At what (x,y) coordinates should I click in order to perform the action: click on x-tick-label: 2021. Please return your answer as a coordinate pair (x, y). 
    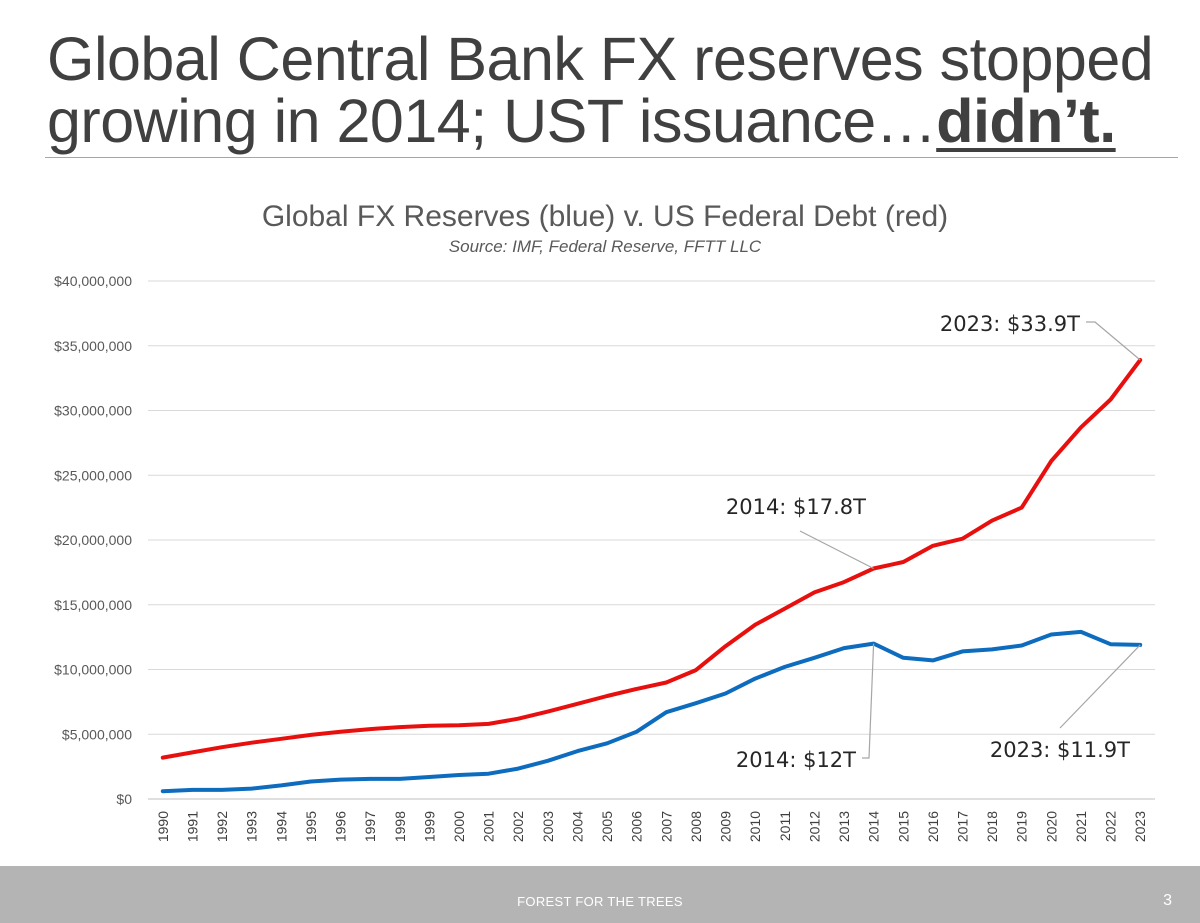
    Looking at the image, I should click on (1081, 826).